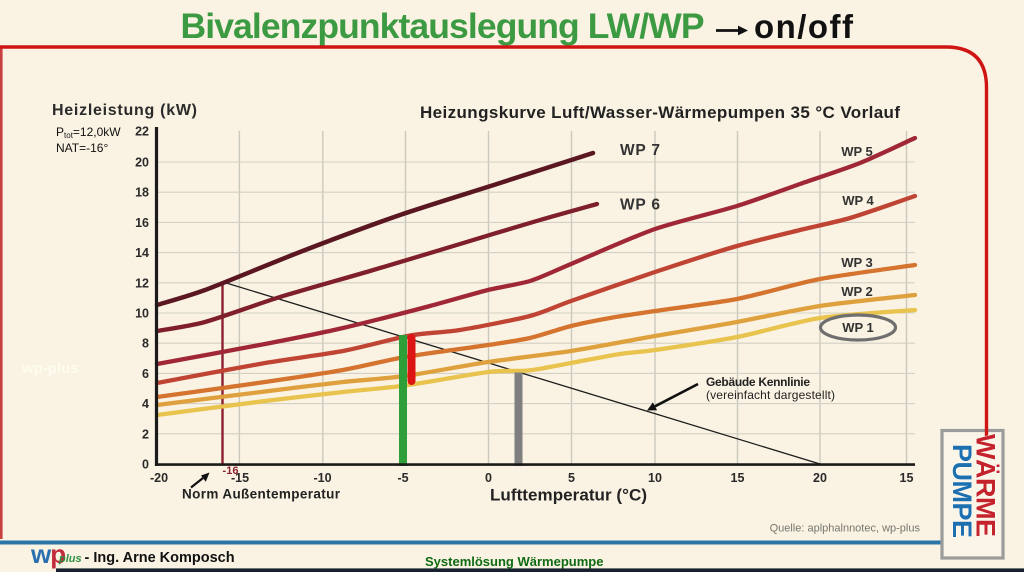 The width and height of the screenshot is (1024, 572). Describe the element at coordinates (857, 151) in the screenshot. I see `svg-text: WP 5` at that location.